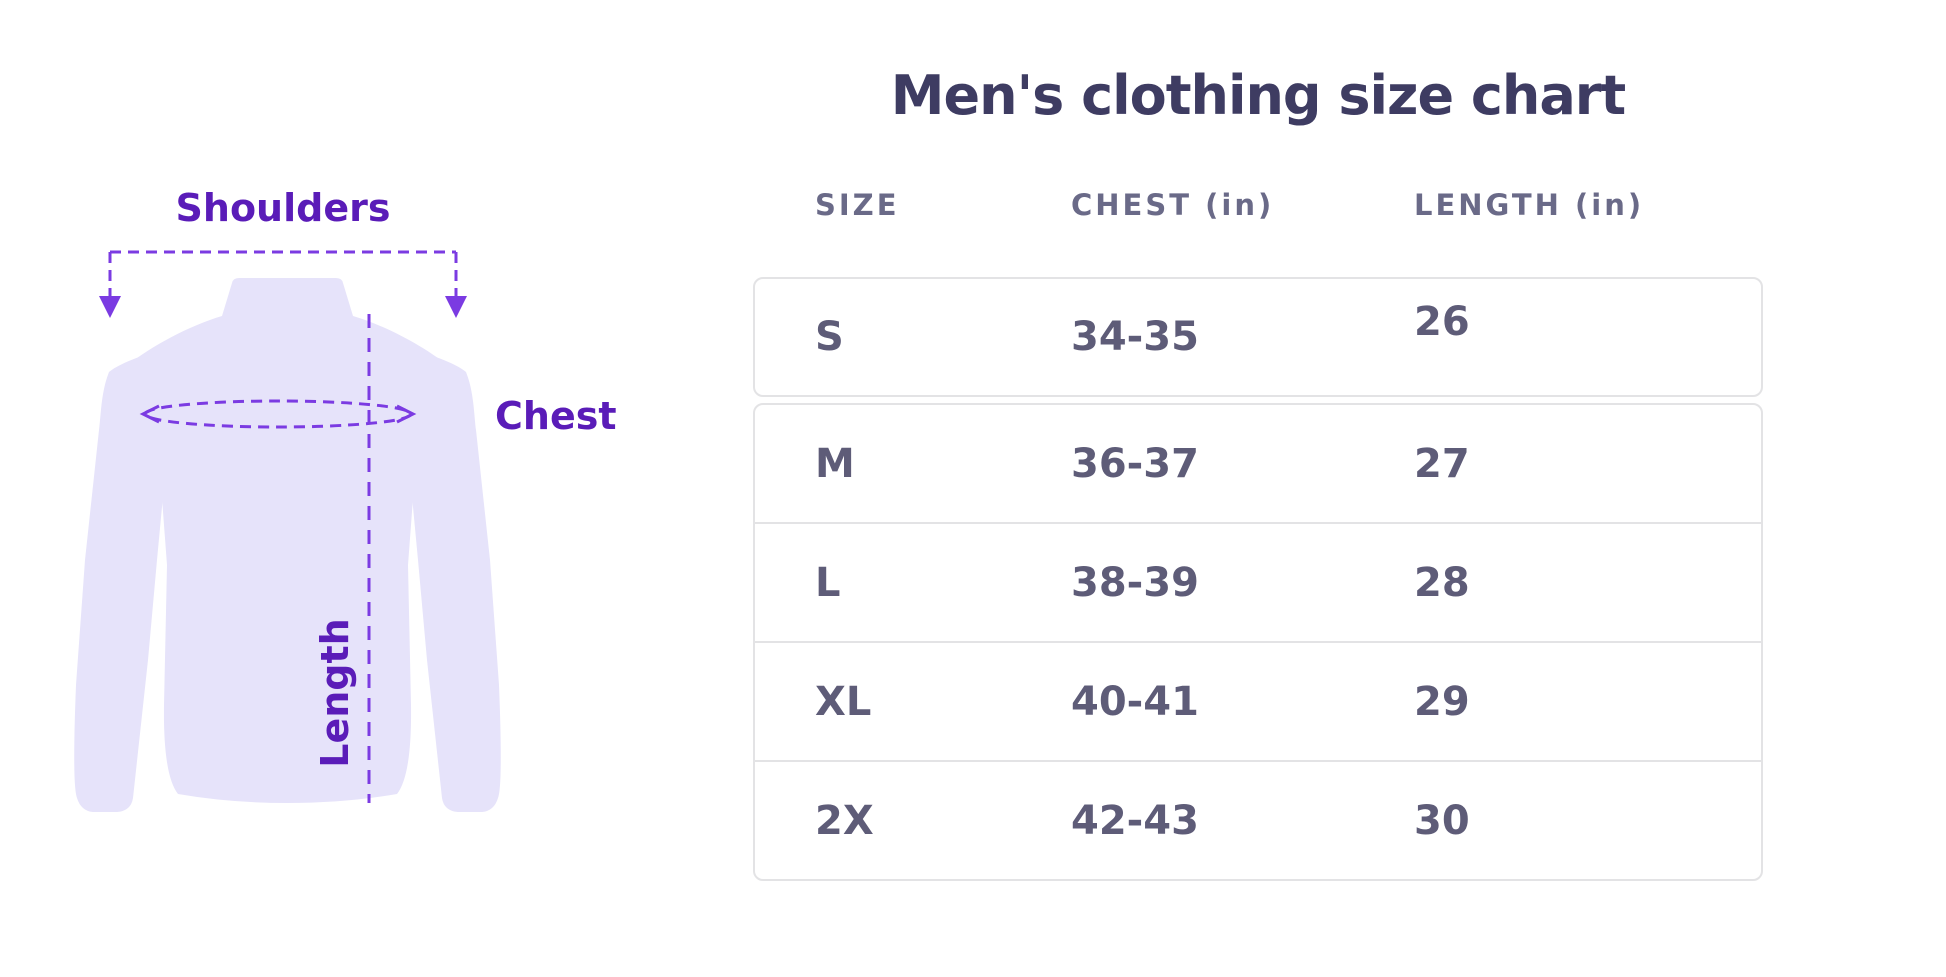 This screenshot has height=977, width=1946. What do you see at coordinates (1135, 337) in the screenshot?
I see `chest-value: 34-35` at bounding box center [1135, 337].